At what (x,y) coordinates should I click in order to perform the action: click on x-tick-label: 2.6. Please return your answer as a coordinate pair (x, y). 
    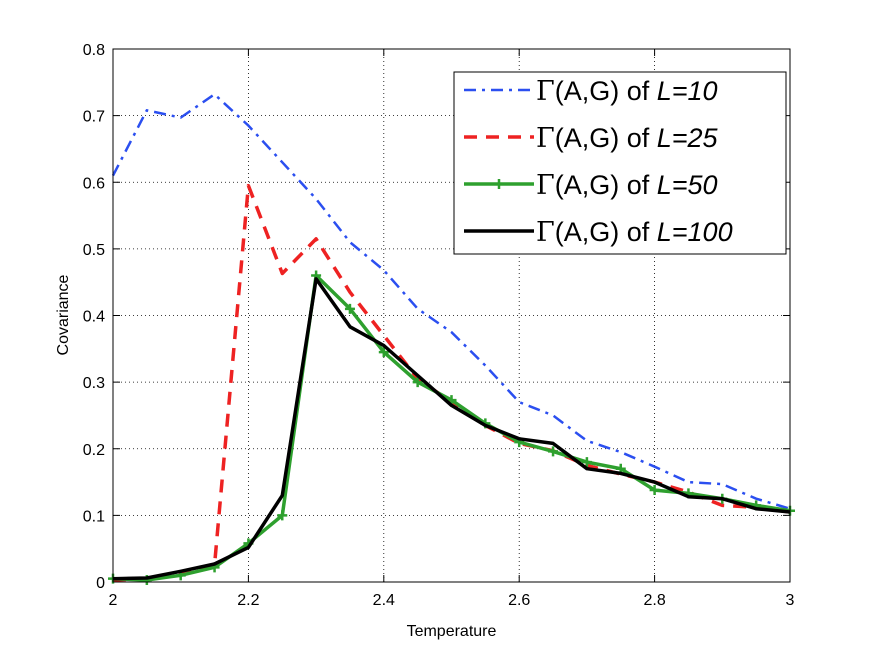
    Looking at the image, I should click on (519, 600).